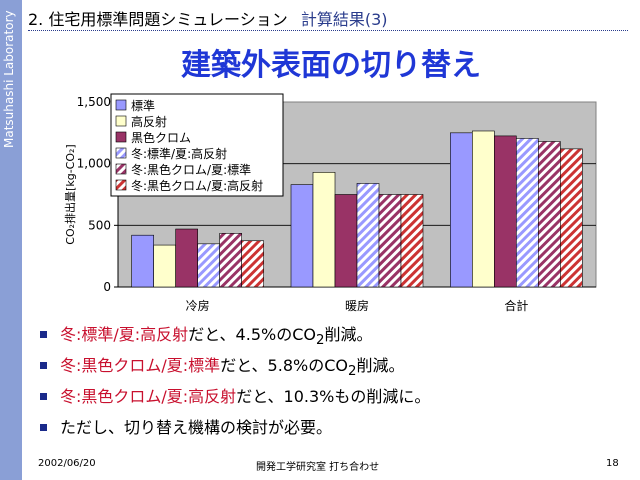  I want to click on y-tick-label: 1,500, so click(94, 102).